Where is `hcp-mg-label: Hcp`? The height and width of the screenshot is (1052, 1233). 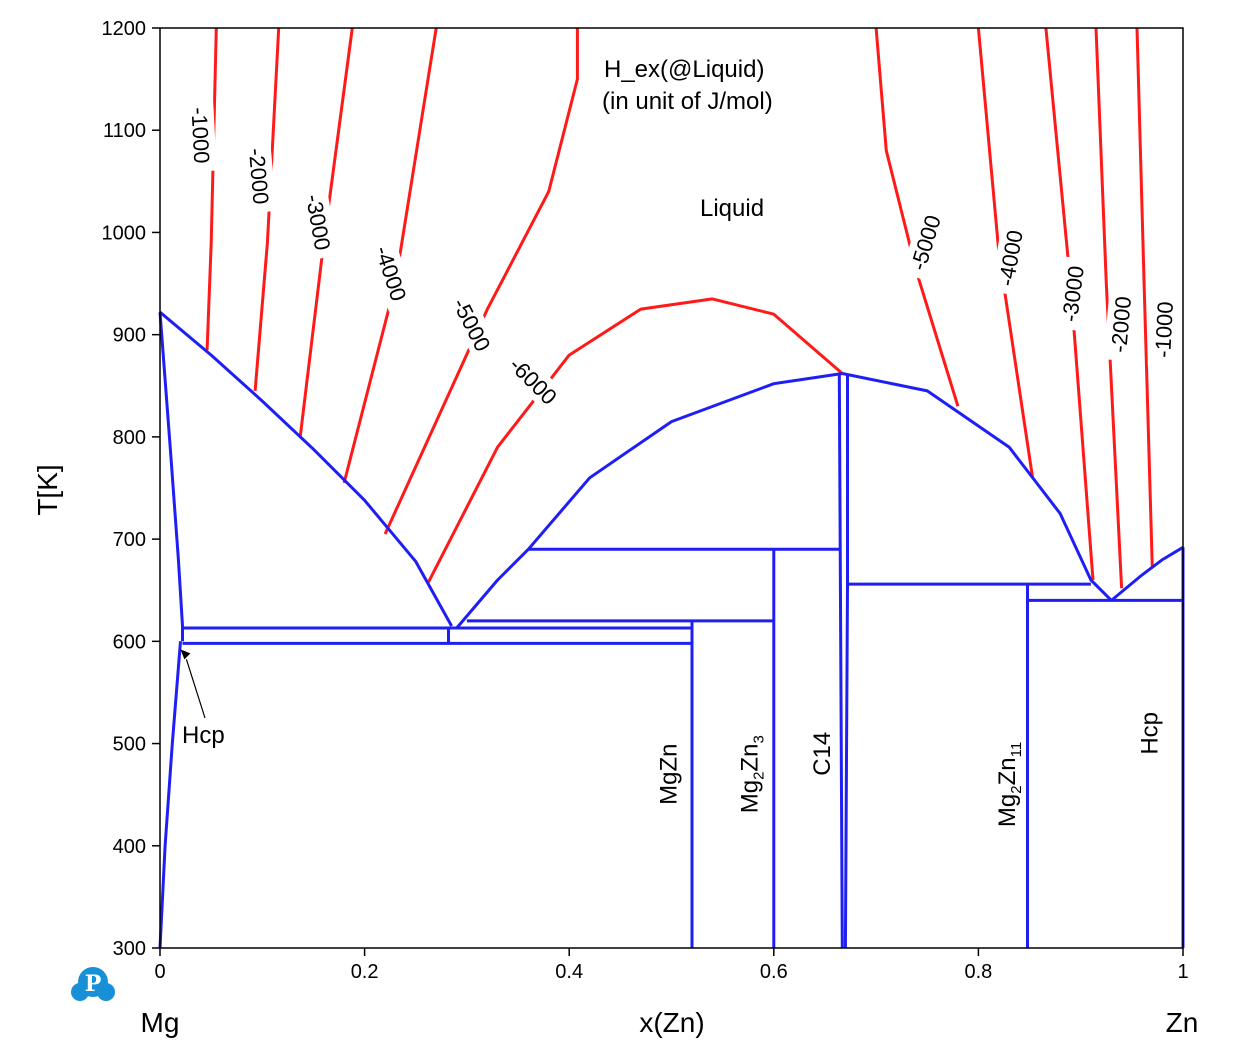
hcp-mg-label: Hcp is located at coordinates (203, 735).